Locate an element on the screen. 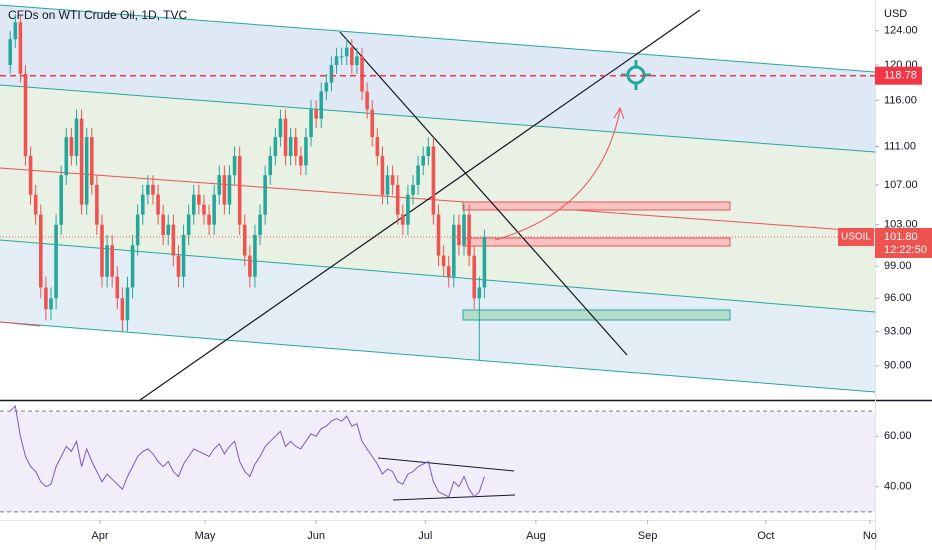 The height and width of the screenshot is (550, 932). symbol-tag is located at coordinates (856, 236).